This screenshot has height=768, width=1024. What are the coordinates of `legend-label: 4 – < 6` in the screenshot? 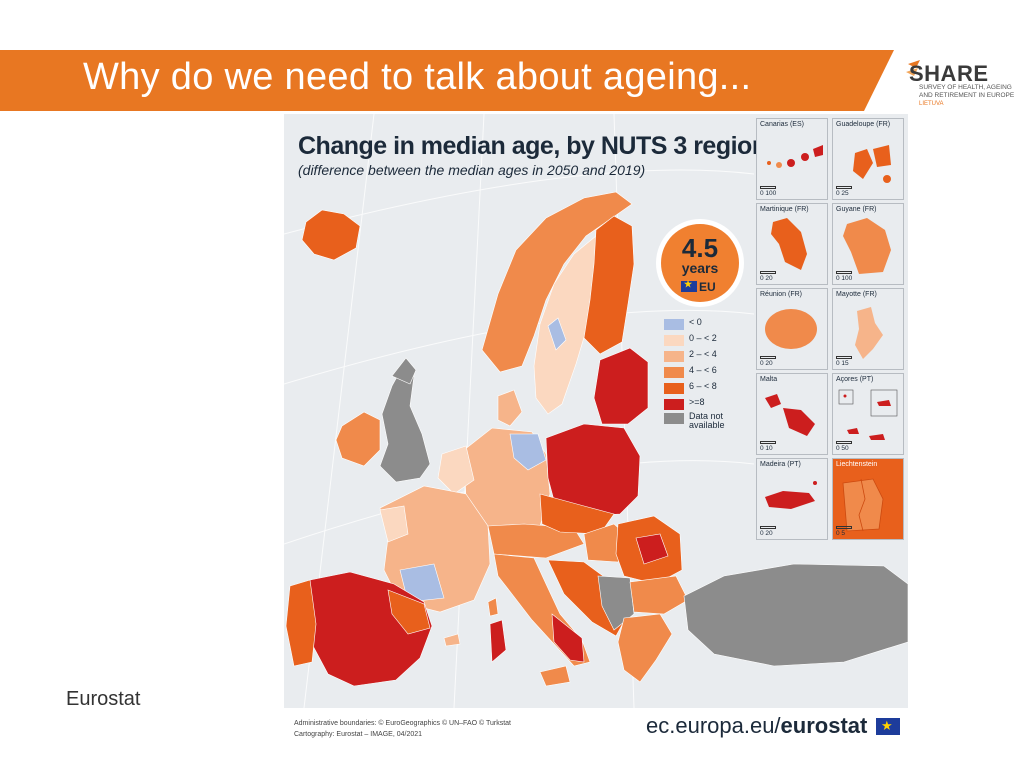 It's located at (703, 370).